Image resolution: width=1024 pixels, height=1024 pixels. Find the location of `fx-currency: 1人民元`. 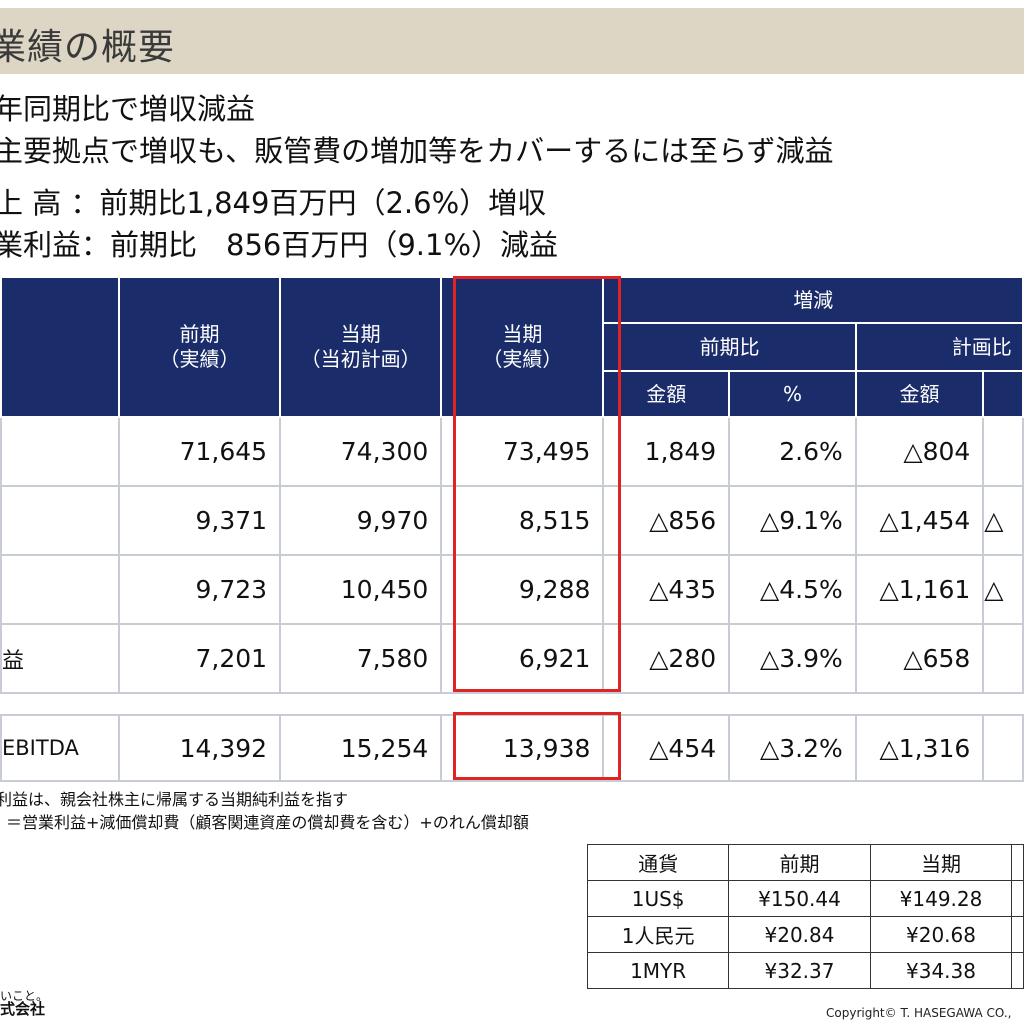

fx-currency: 1人民元 is located at coordinates (658, 934).